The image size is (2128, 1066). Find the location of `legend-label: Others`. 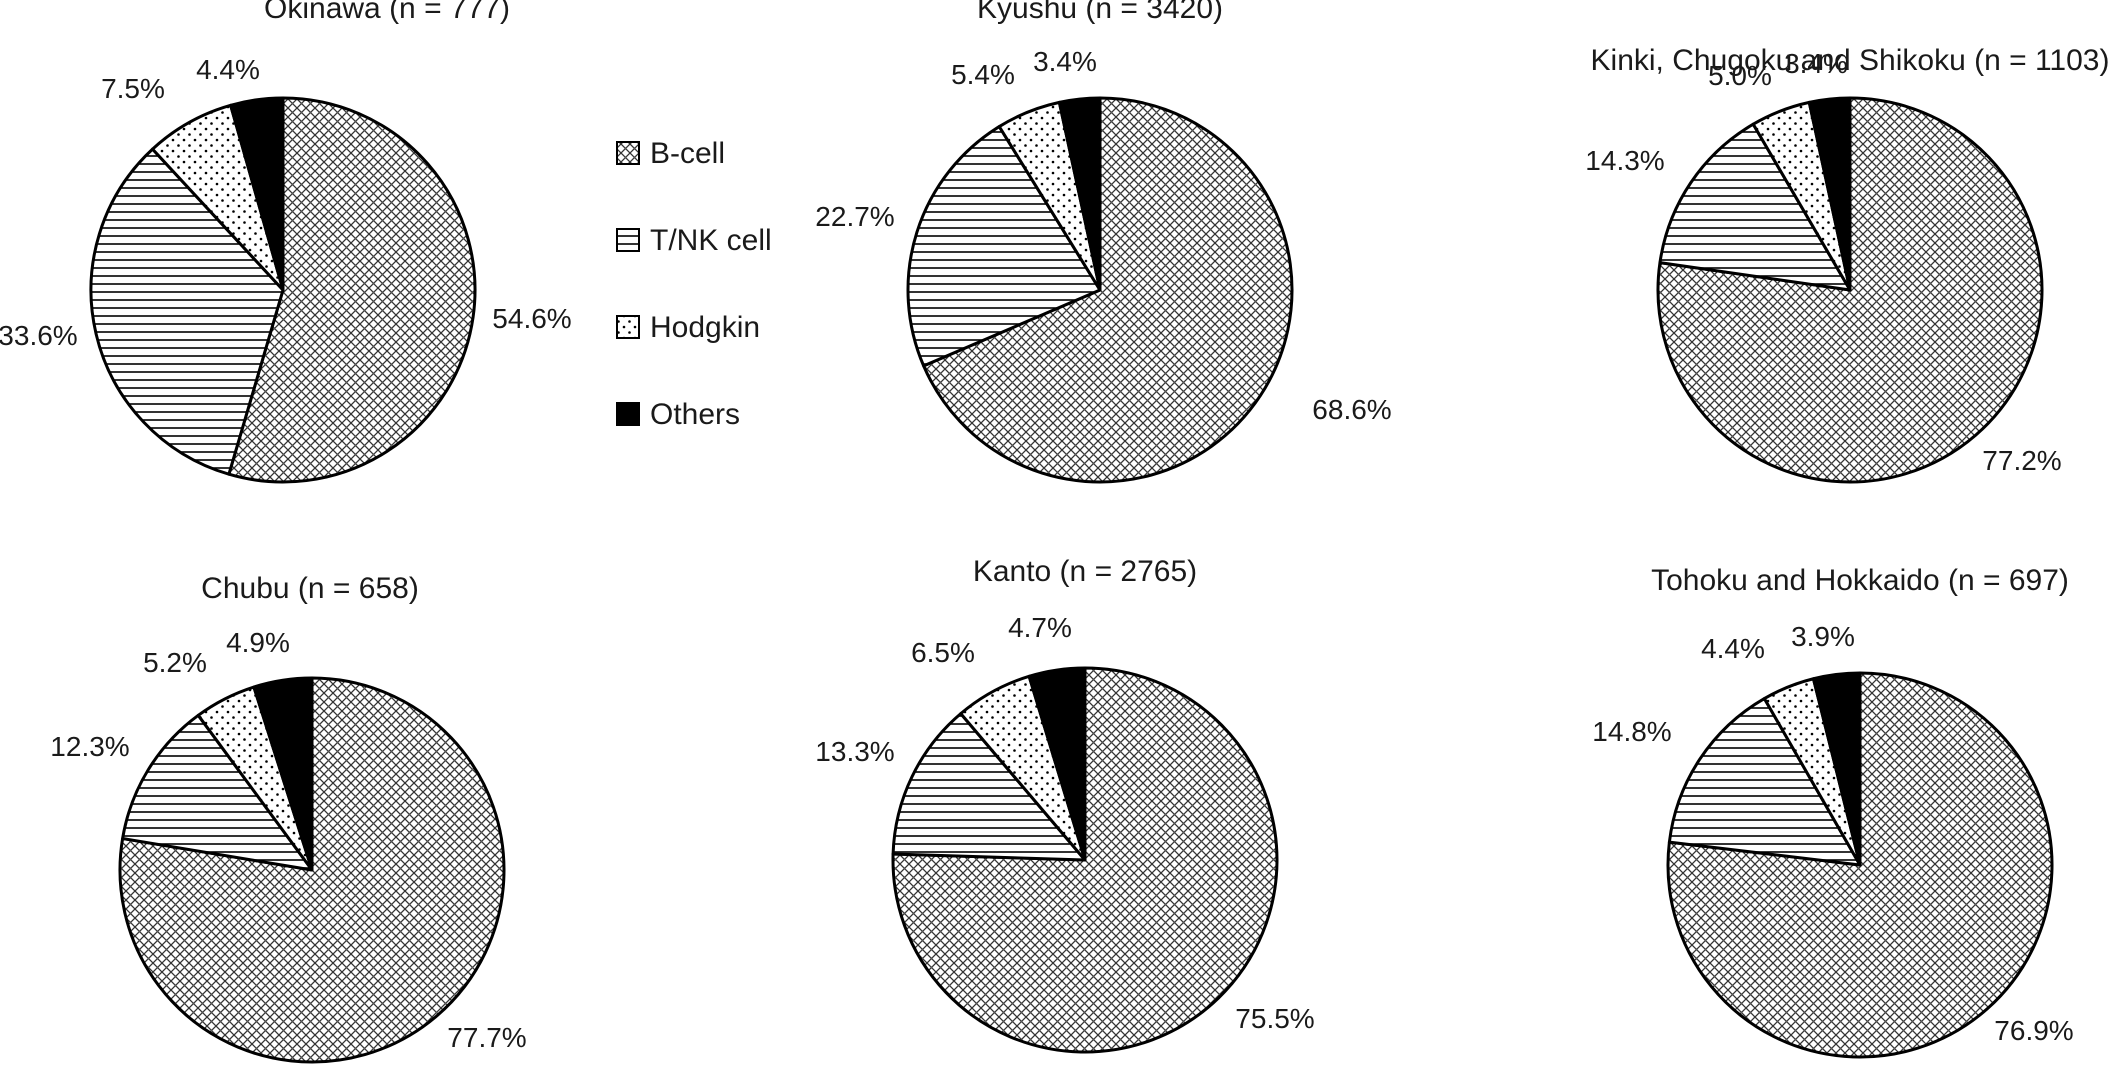

legend-label: Others is located at coordinates (695, 414).